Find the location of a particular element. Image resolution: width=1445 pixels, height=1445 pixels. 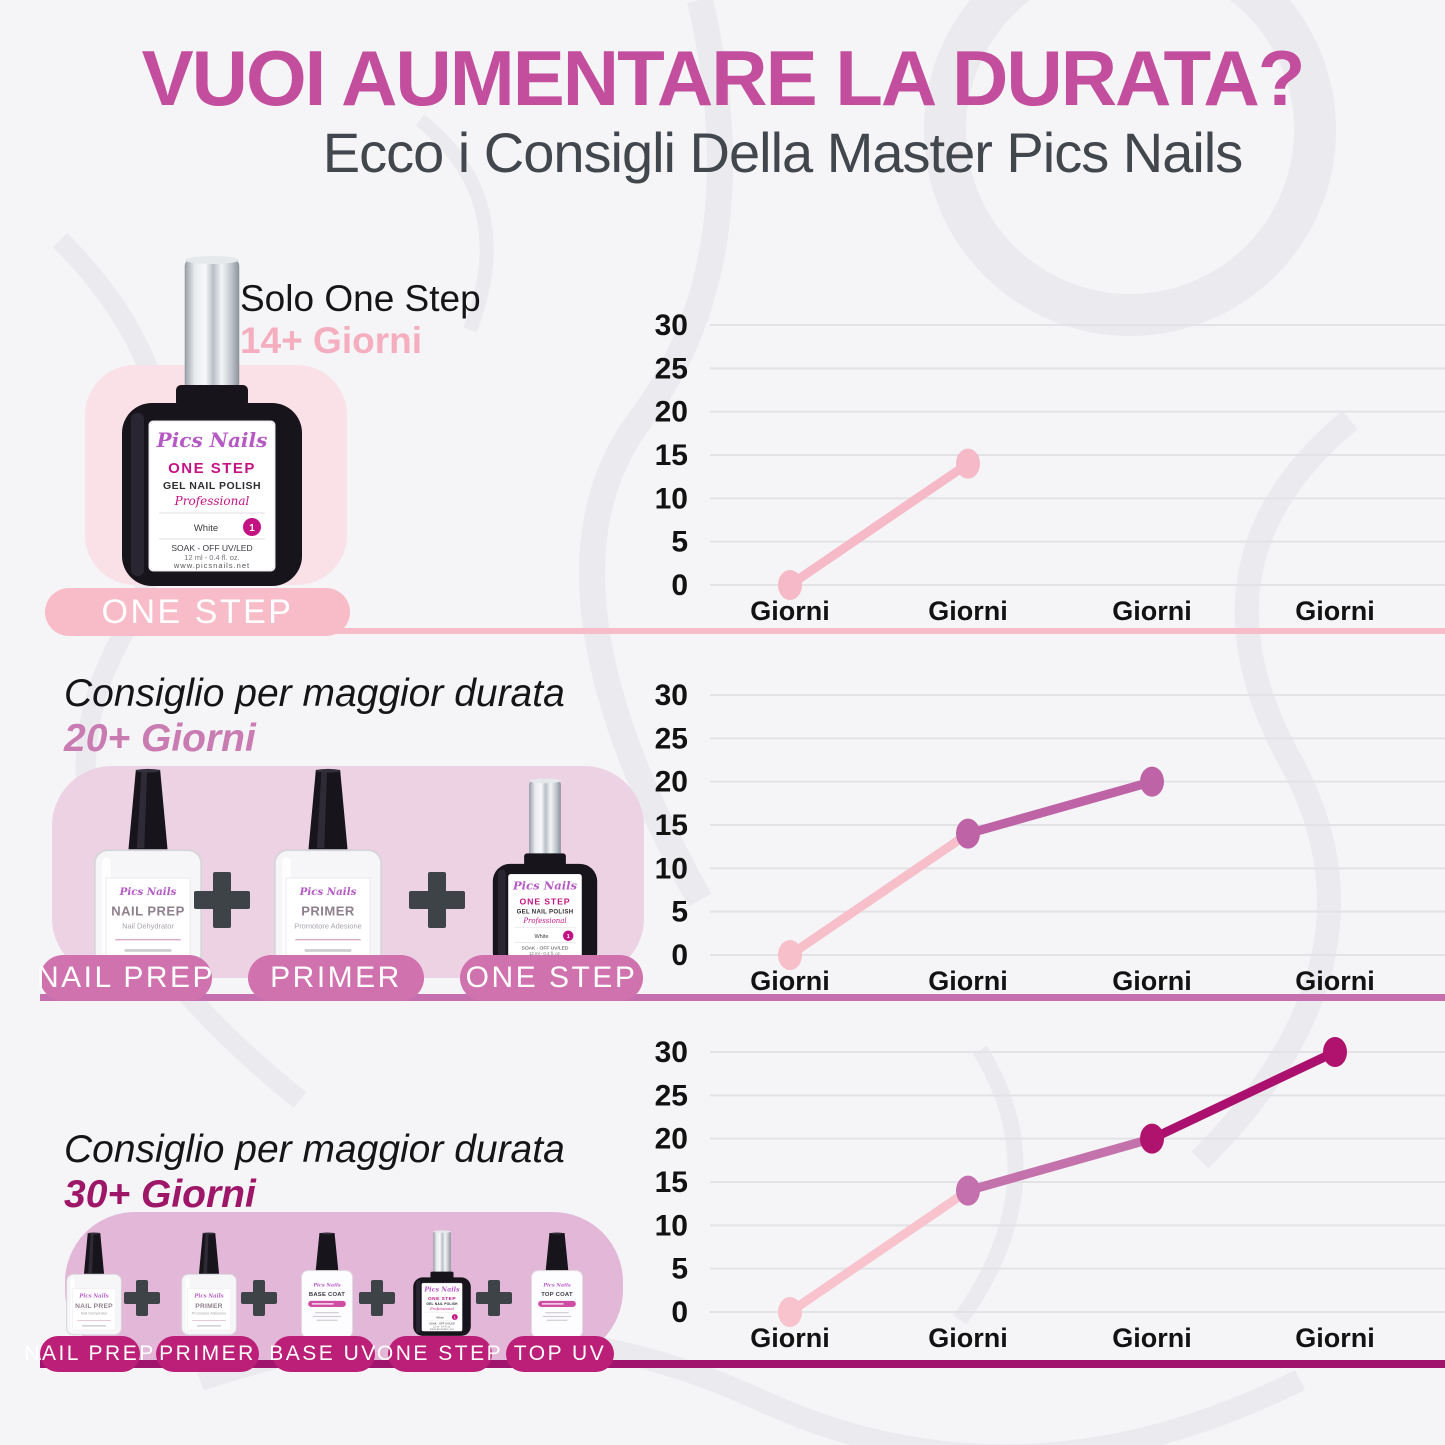

section2-duration: 20+ Giorni is located at coordinates (160, 738).